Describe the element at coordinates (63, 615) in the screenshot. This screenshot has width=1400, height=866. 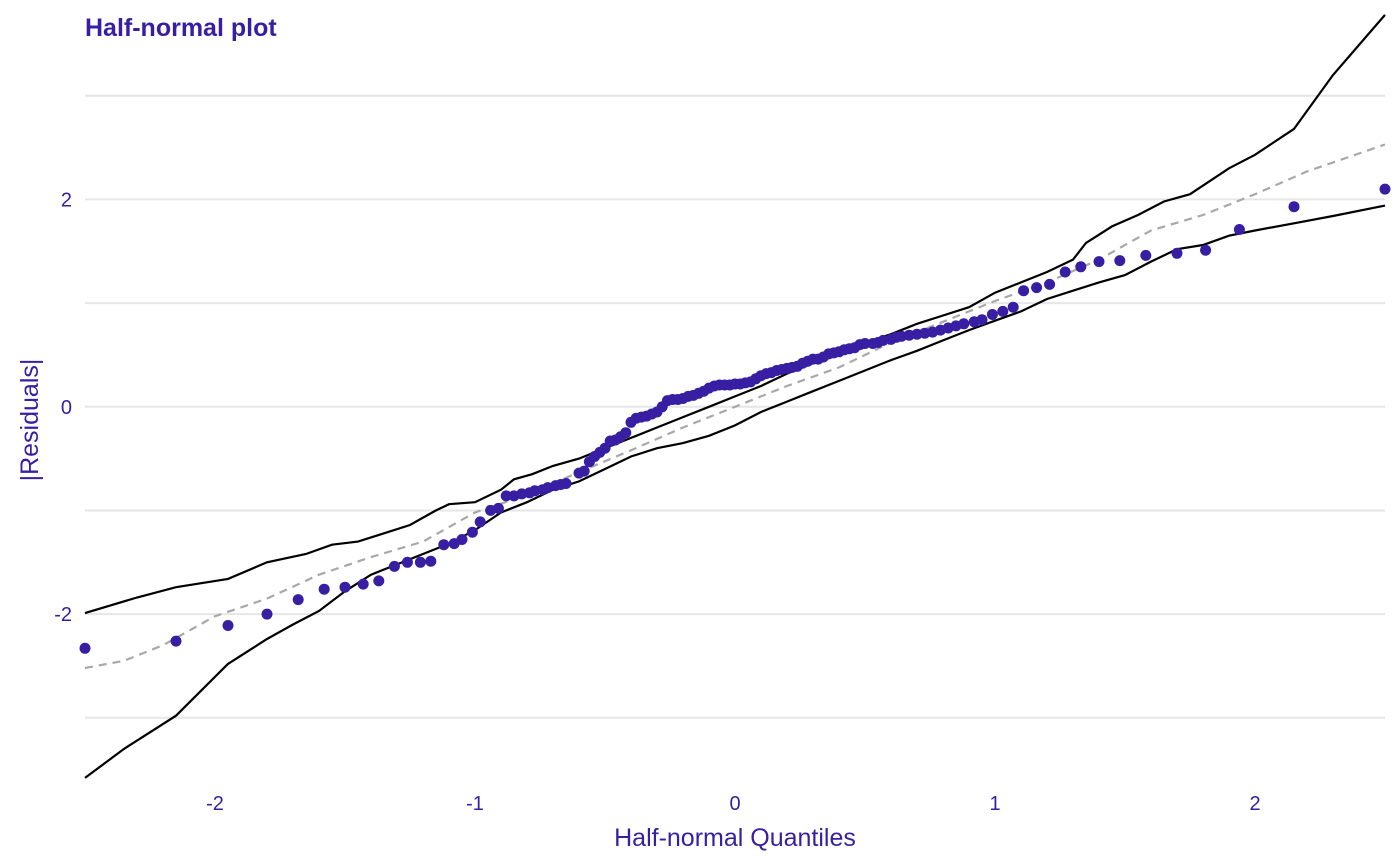
I see `y-tick-label: -2` at that location.